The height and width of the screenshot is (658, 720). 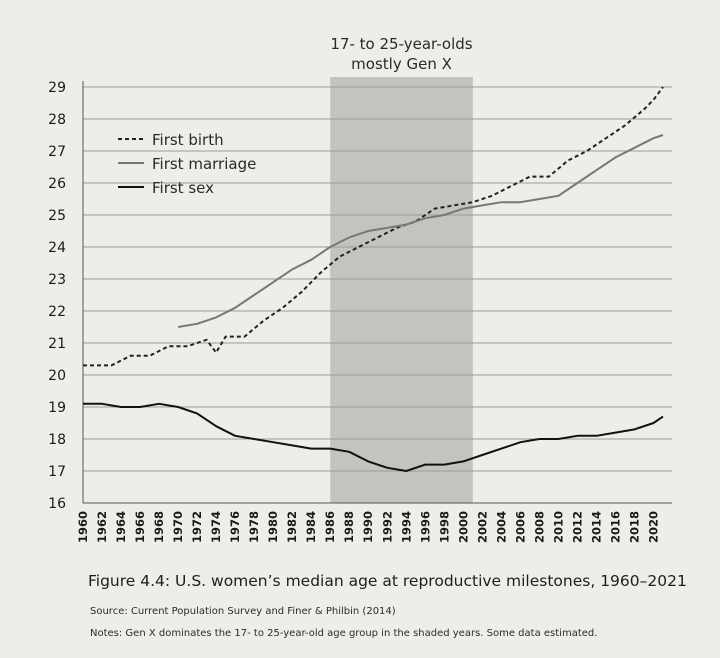 I want to click on legend-label-first-marriage: First marriage, so click(x=204, y=164).